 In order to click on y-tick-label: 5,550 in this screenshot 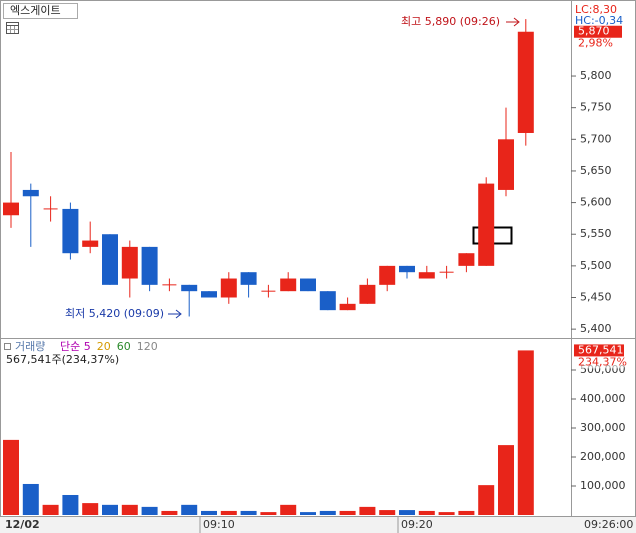, I will do `click(596, 233)`.